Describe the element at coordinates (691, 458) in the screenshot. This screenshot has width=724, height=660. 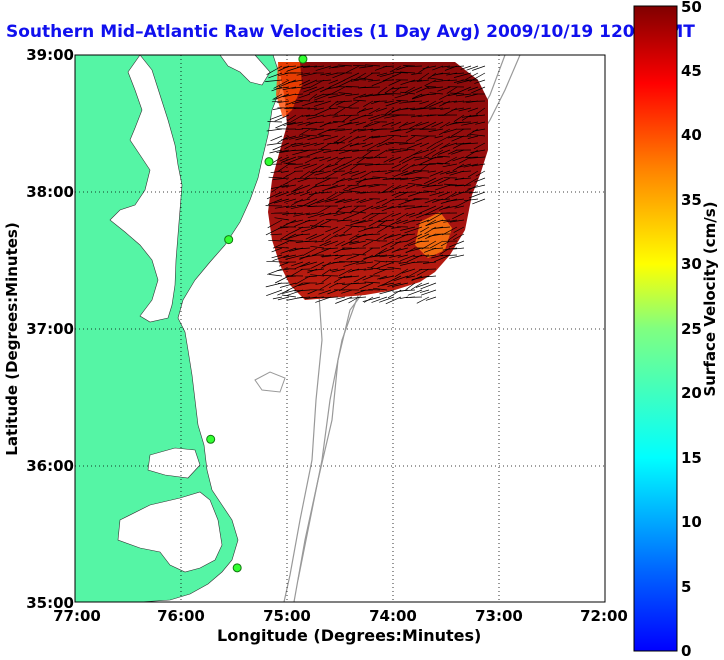
I see `colorbar-tick-label: 15` at that location.